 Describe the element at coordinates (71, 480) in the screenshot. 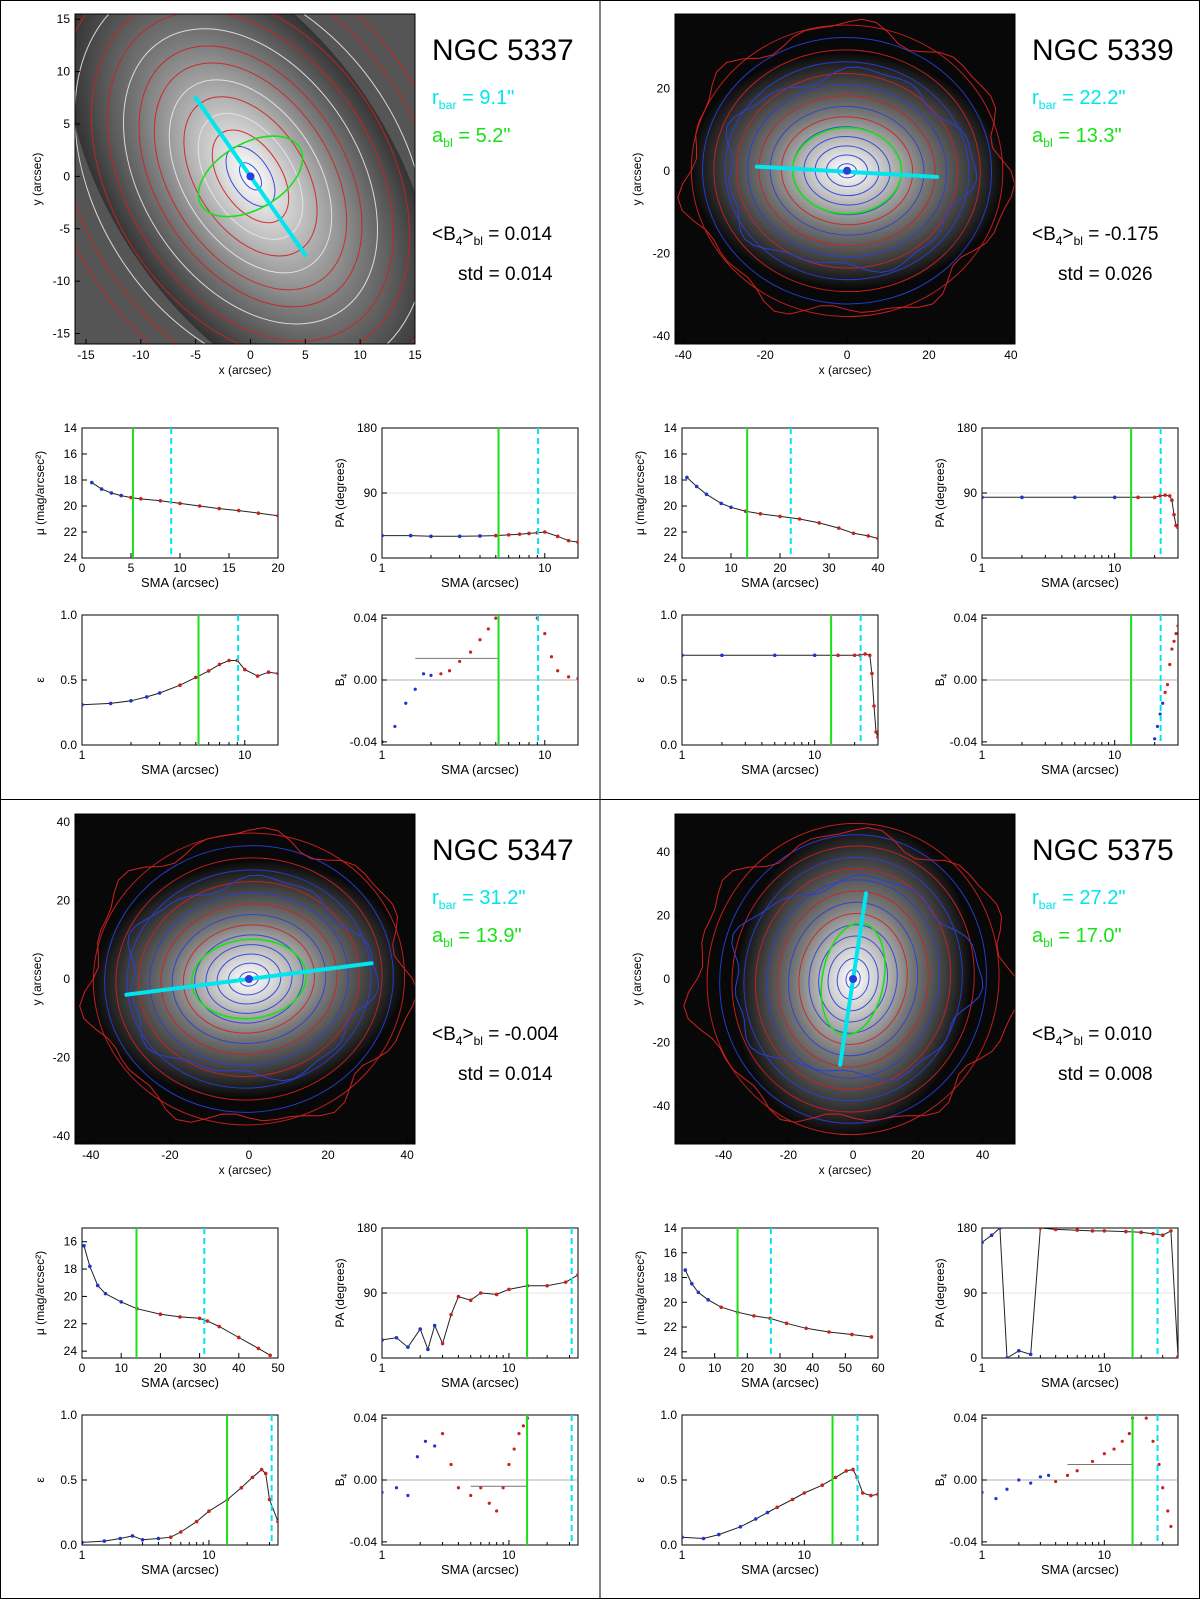

I see `y-tick-label: 18` at that location.